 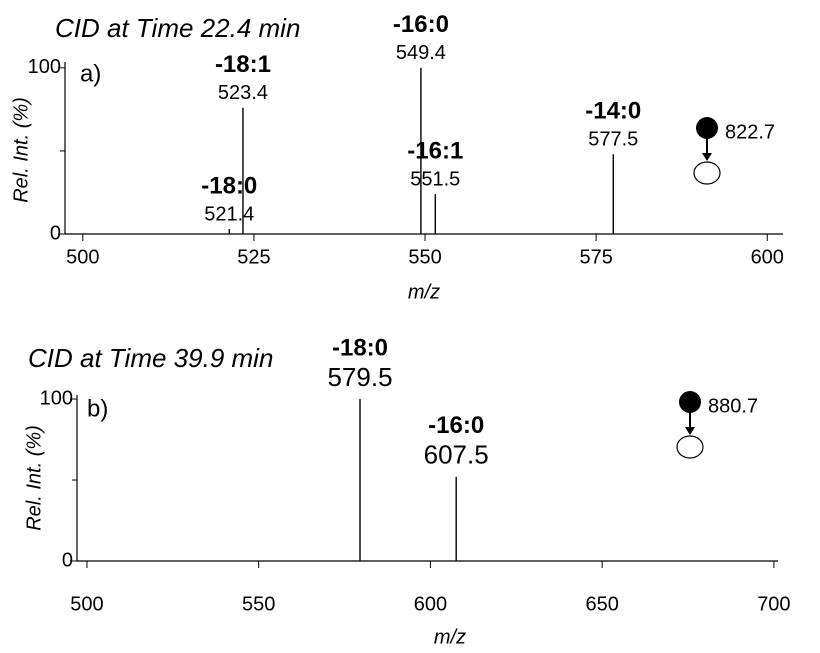 I want to click on x-tick-label: 650, so click(x=601, y=604).